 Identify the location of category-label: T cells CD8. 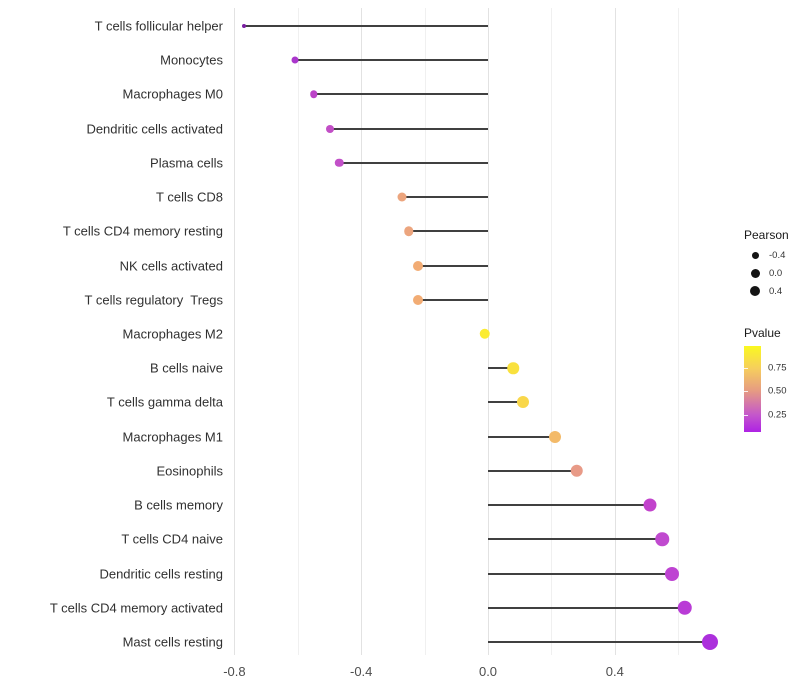
(189, 197).